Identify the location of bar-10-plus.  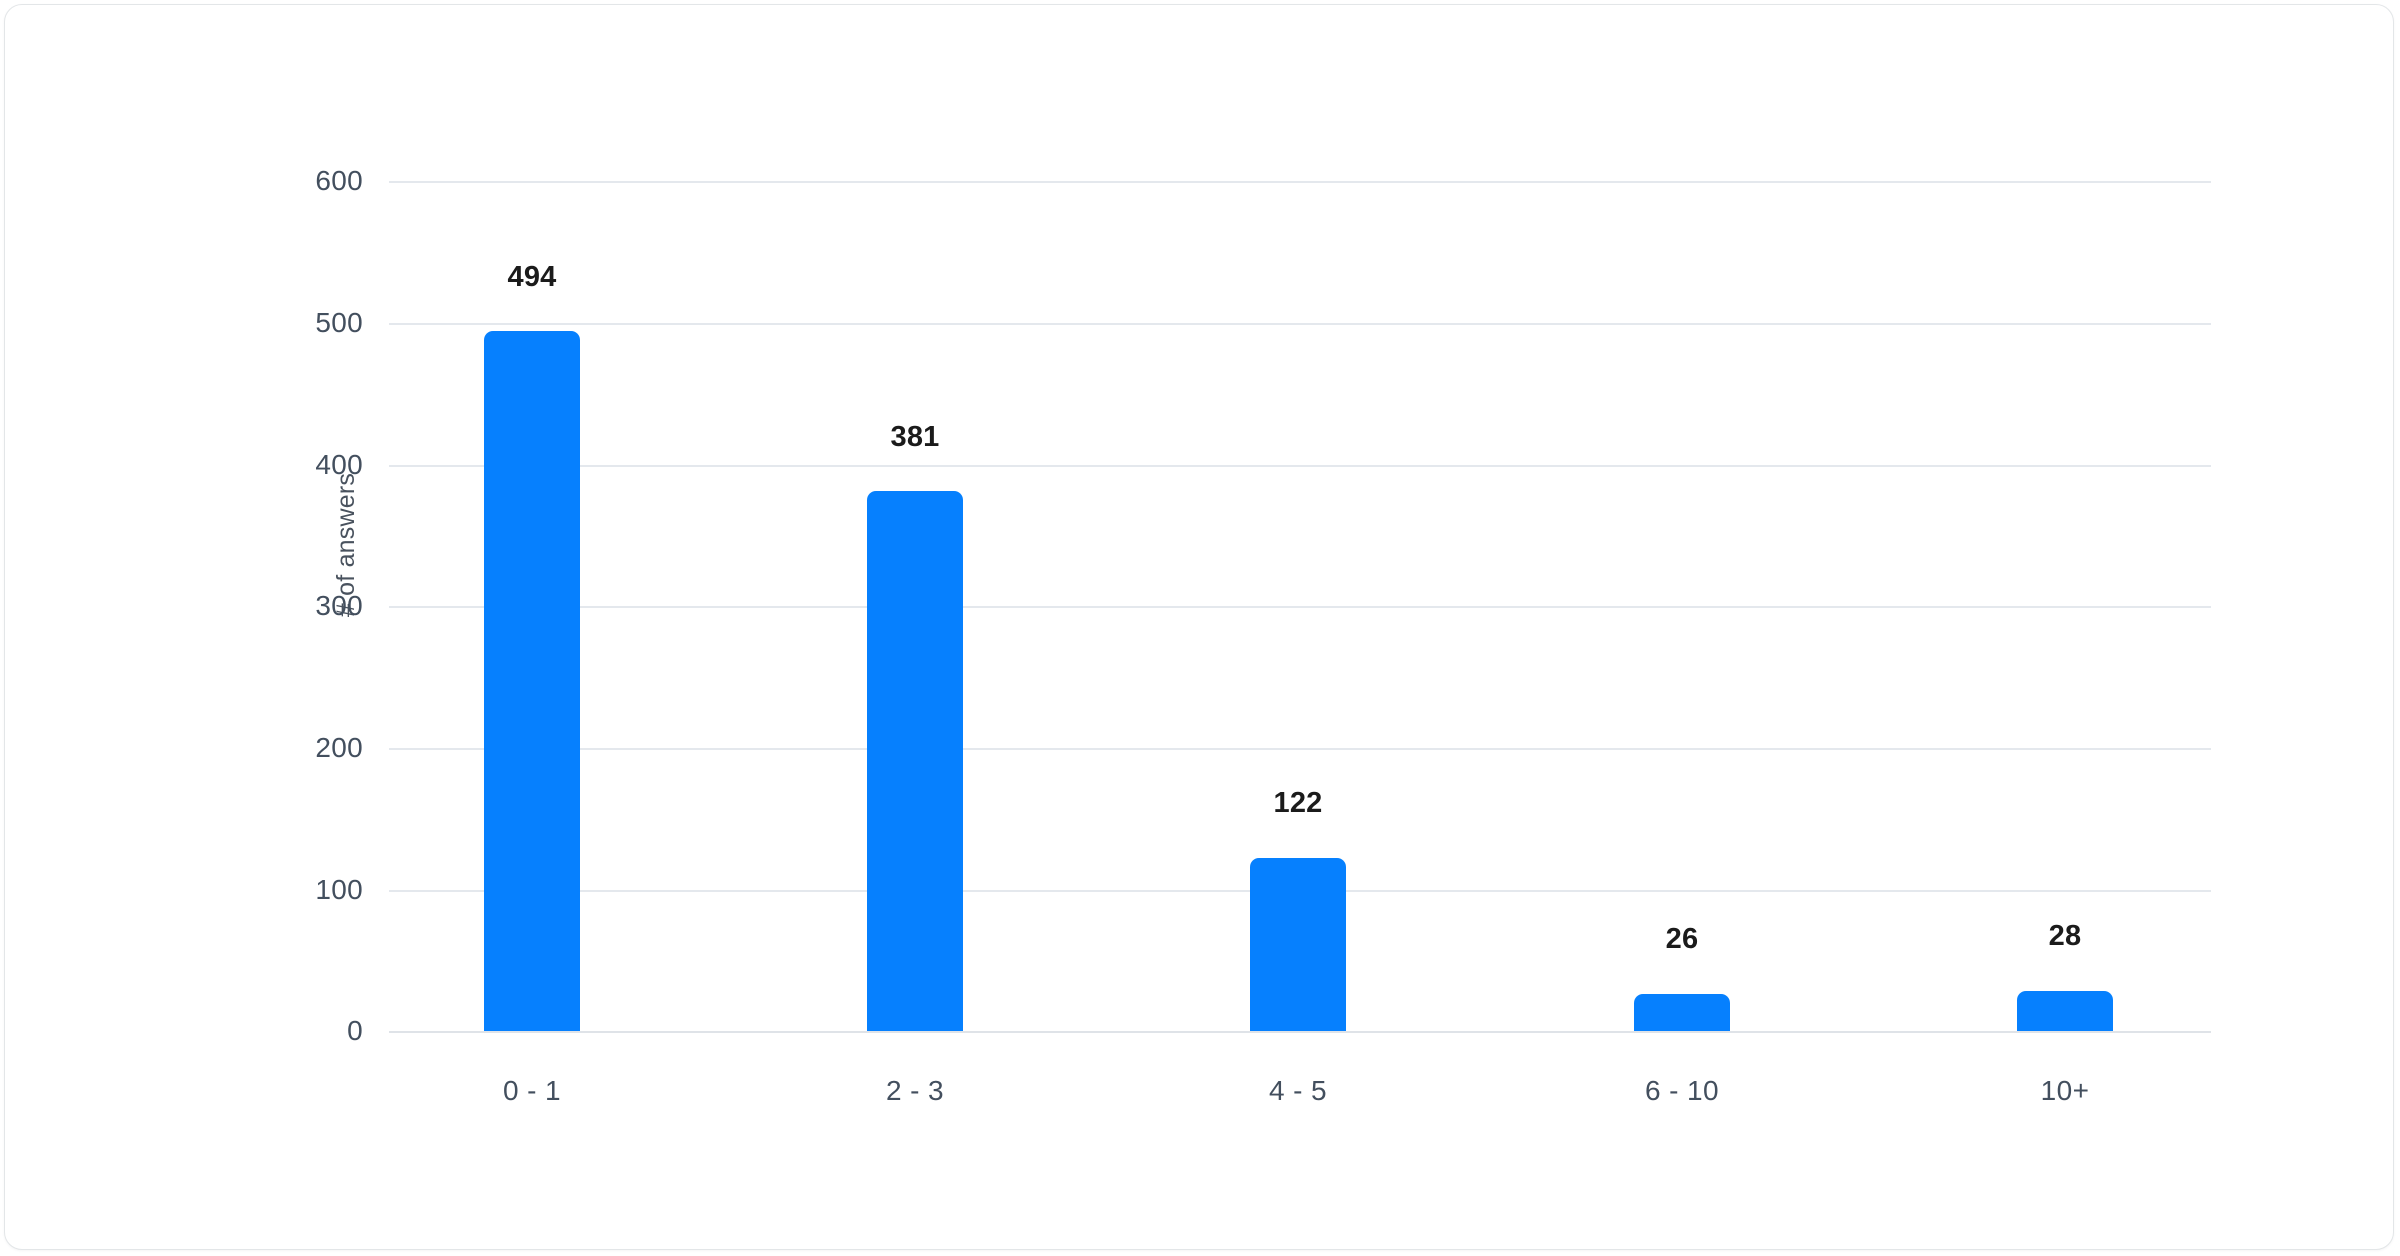
(2065, 1011).